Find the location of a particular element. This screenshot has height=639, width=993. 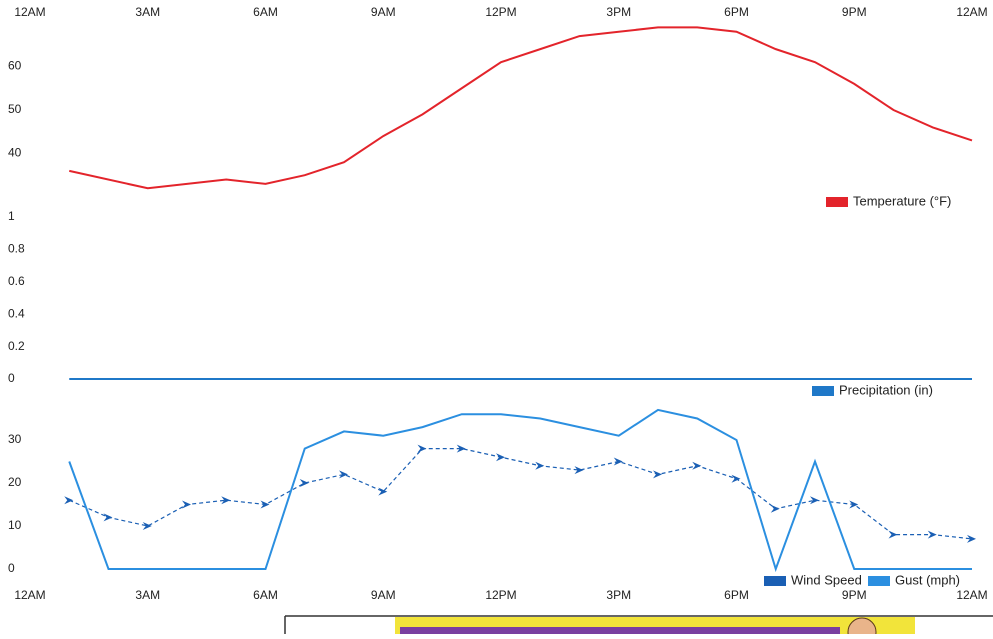

y-tick-label: 60 is located at coordinates (15, 66).